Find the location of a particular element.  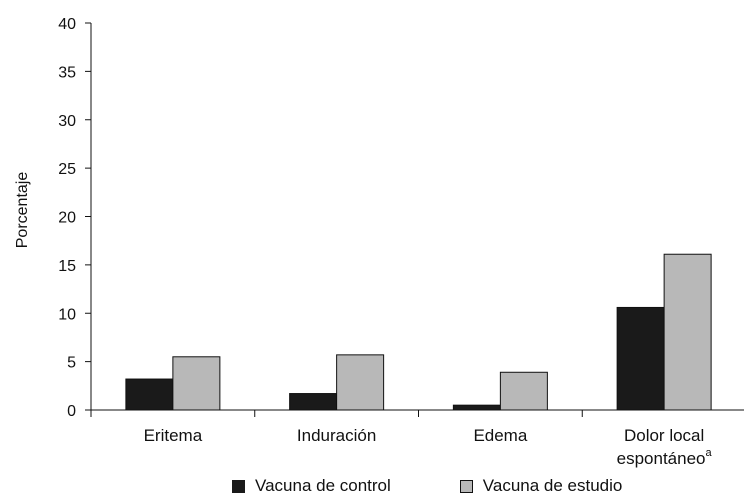

legend-item-control: Vacuna de control is located at coordinates (311, 486).